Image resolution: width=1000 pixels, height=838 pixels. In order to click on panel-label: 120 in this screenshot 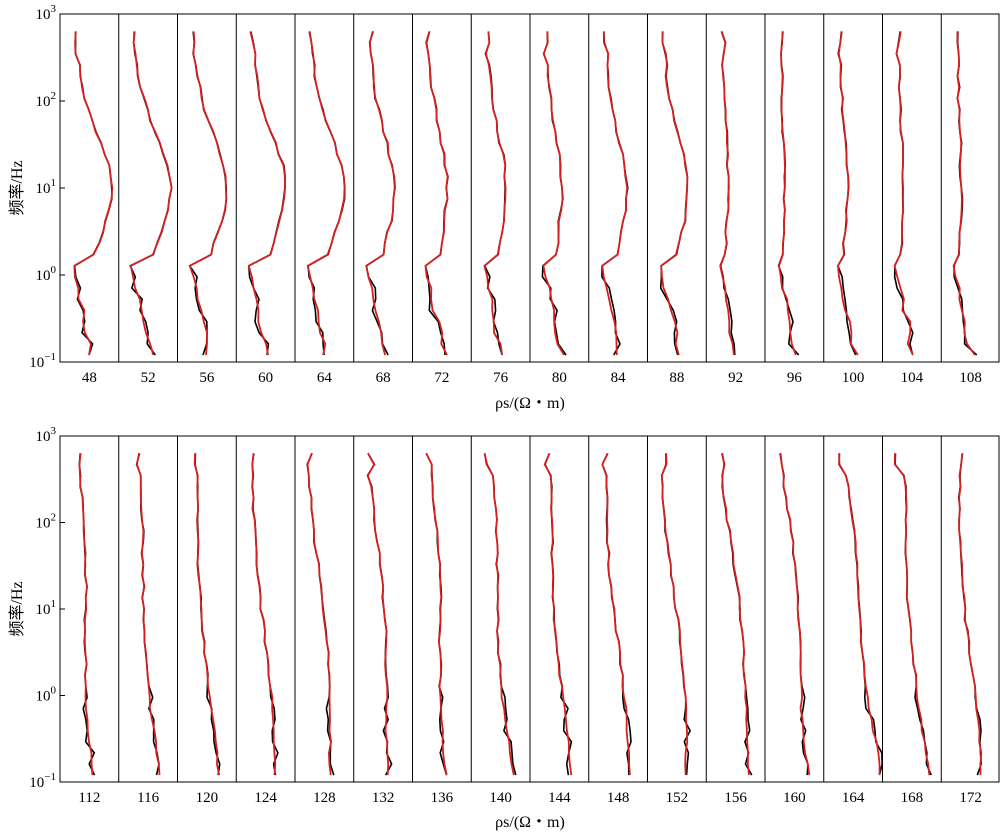, I will do `click(207, 798)`.